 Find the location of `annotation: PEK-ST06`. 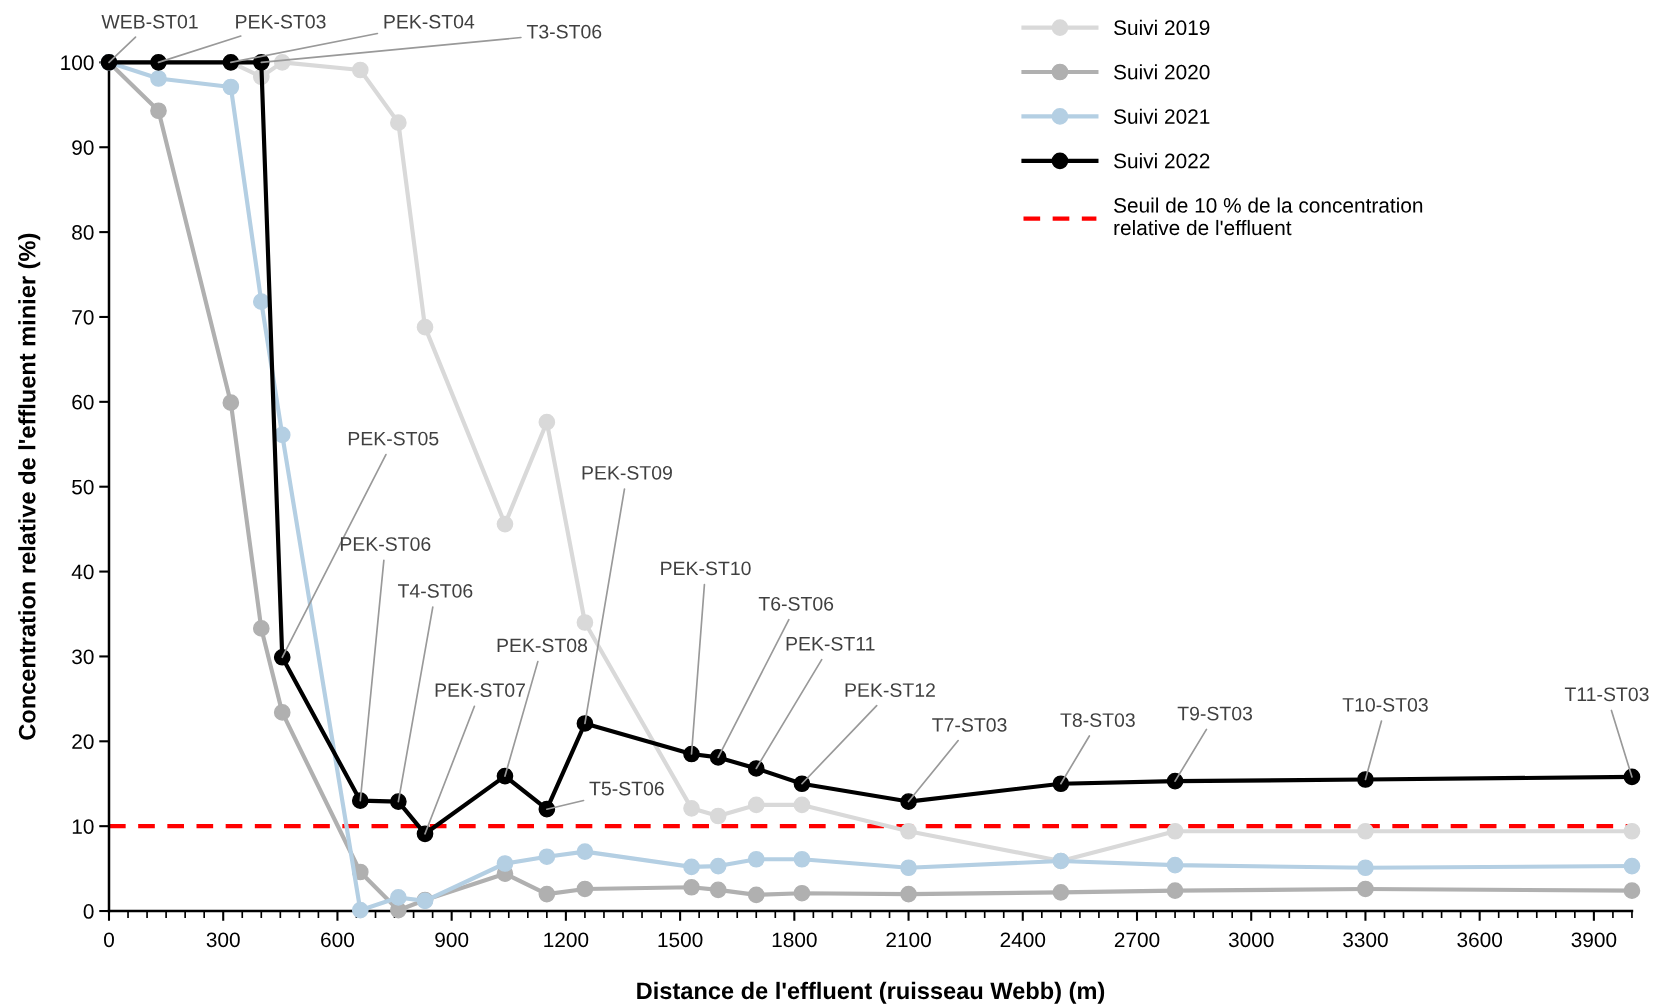

annotation: PEK-ST06 is located at coordinates (385, 544).